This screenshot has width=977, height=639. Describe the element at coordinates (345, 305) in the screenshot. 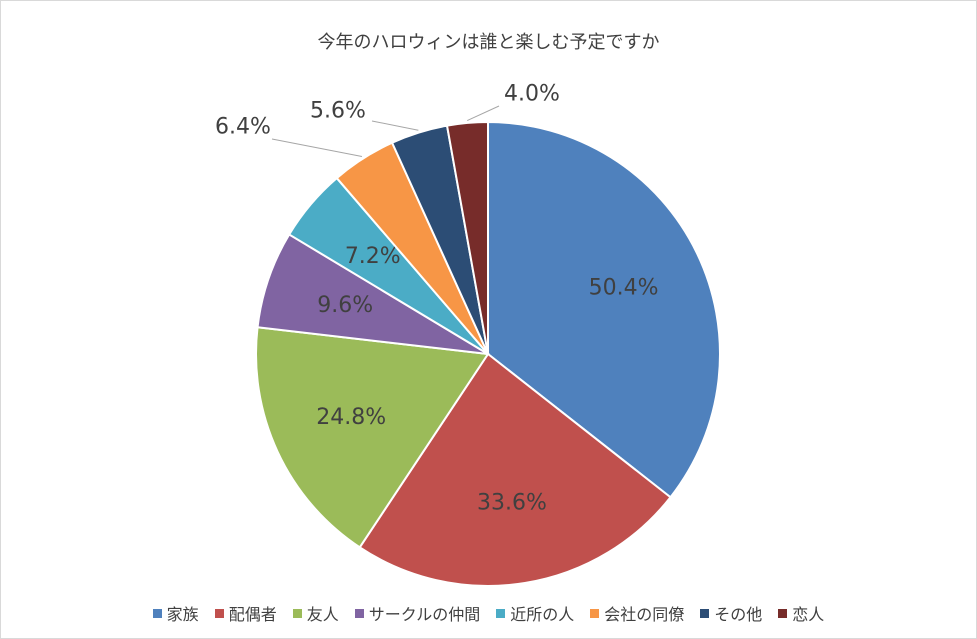

I see `data-label-4: 9.6%` at that location.